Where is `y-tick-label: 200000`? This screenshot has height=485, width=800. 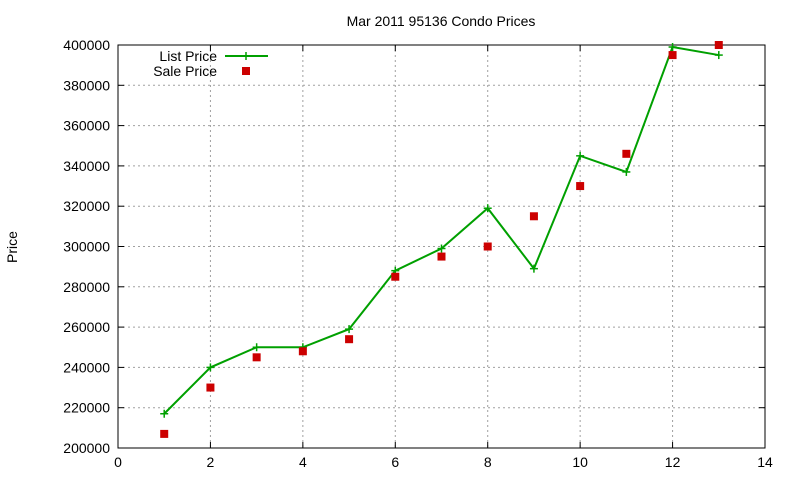 y-tick-label: 200000 is located at coordinates (86, 448).